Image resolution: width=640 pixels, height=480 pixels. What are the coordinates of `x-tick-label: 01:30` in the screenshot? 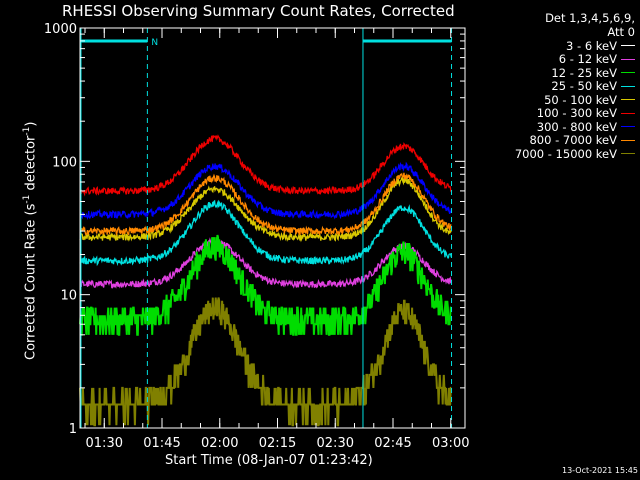 It's located at (104, 443).